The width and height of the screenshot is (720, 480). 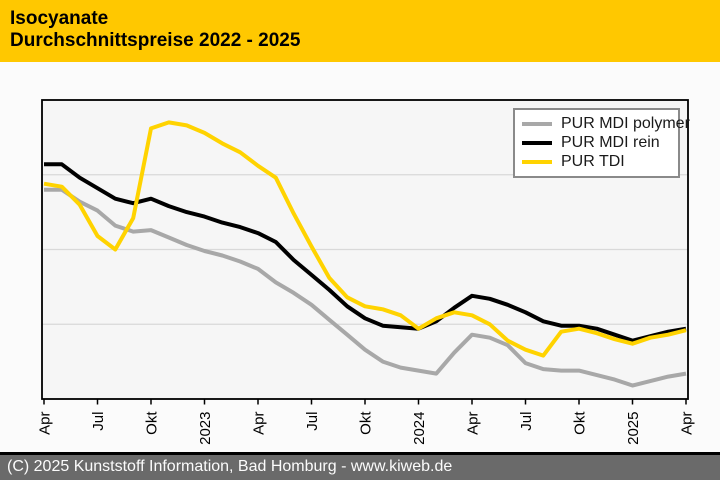 What do you see at coordinates (59, 18) in the screenshot?
I see `page-title: Isocyanate` at bounding box center [59, 18].